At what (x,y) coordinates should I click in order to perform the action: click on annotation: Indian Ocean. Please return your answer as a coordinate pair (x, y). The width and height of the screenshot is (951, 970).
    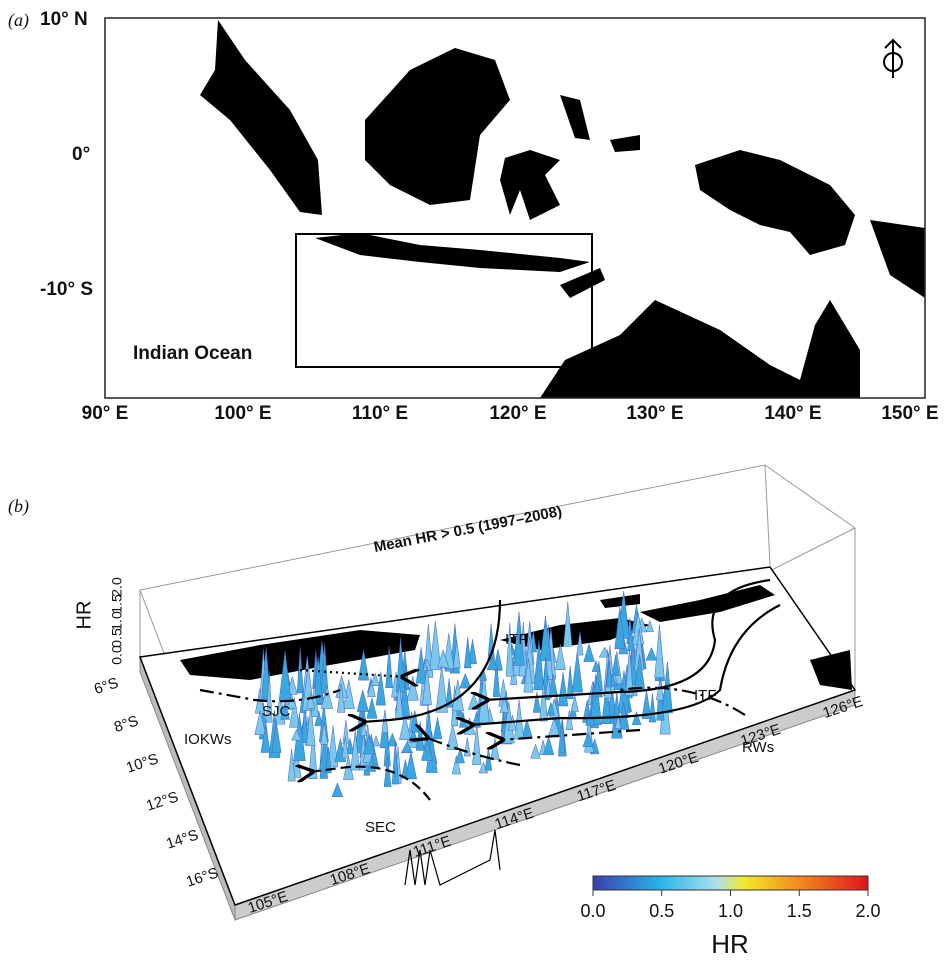
    Looking at the image, I should click on (192, 353).